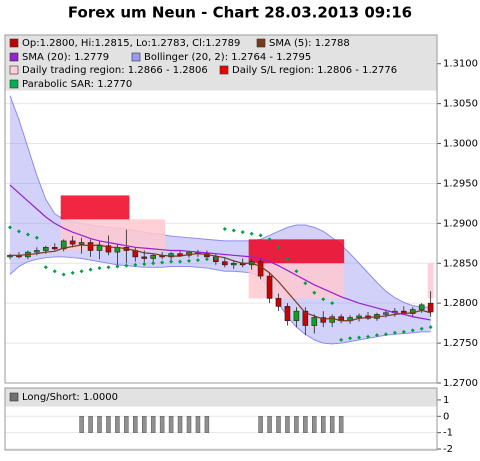  What do you see at coordinates (221, 419) in the screenshot?
I see `plot-frame` at bounding box center [221, 419].